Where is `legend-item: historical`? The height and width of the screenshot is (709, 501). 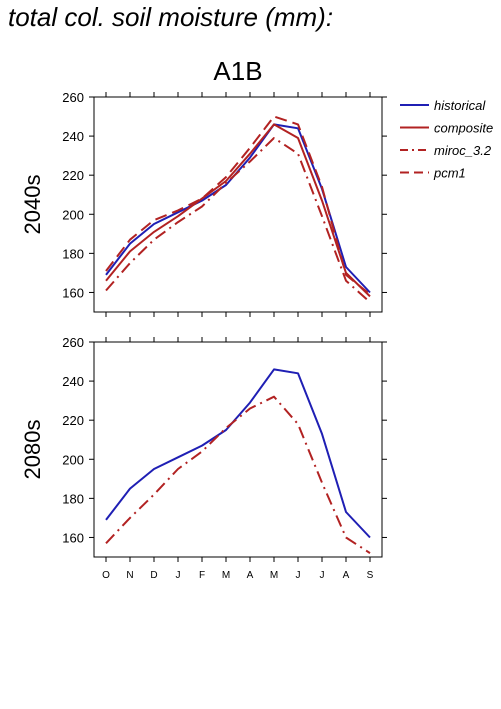
legend-item: historical is located at coordinates (443, 105).